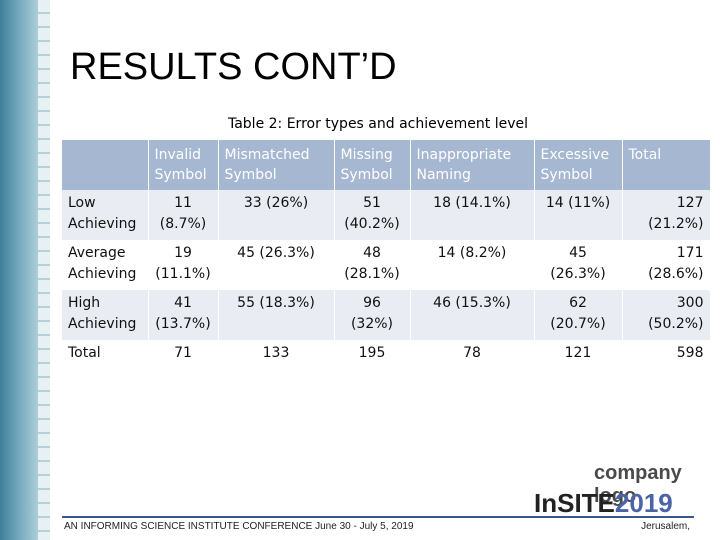 This screenshot has width=720, height=540. Describe the element at coordinates (276, 215) in the screenshot. I see `table-cell: 33 (26%)` at that location.